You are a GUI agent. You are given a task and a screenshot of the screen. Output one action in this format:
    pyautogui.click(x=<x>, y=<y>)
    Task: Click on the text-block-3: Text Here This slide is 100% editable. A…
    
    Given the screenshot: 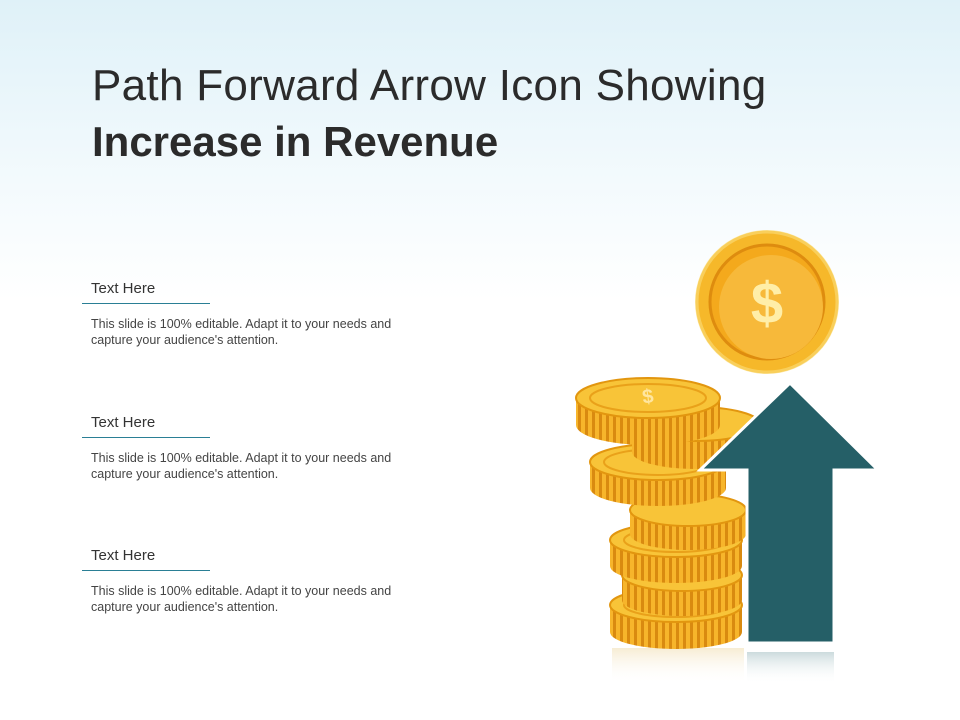 What is the action you would take?
    pyautogui.click(x=252, y=581)
    